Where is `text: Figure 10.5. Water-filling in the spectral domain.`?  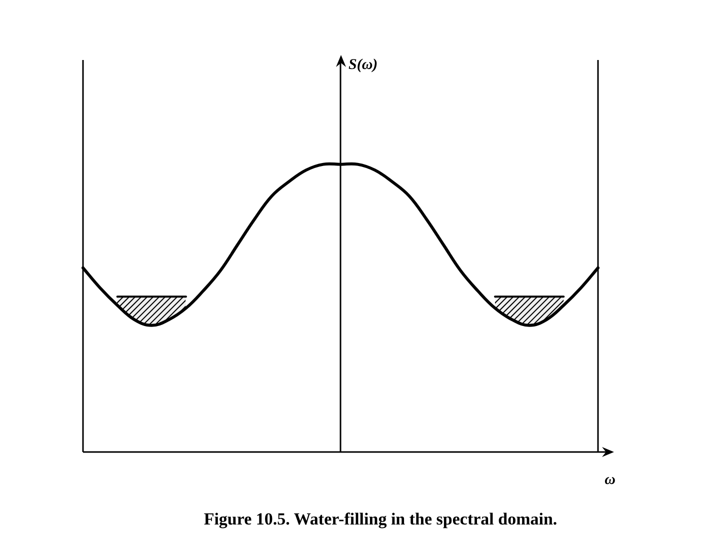 text: Figure 10.5. Water-filling in the spectral domain. is located at coordinates (381, 518).